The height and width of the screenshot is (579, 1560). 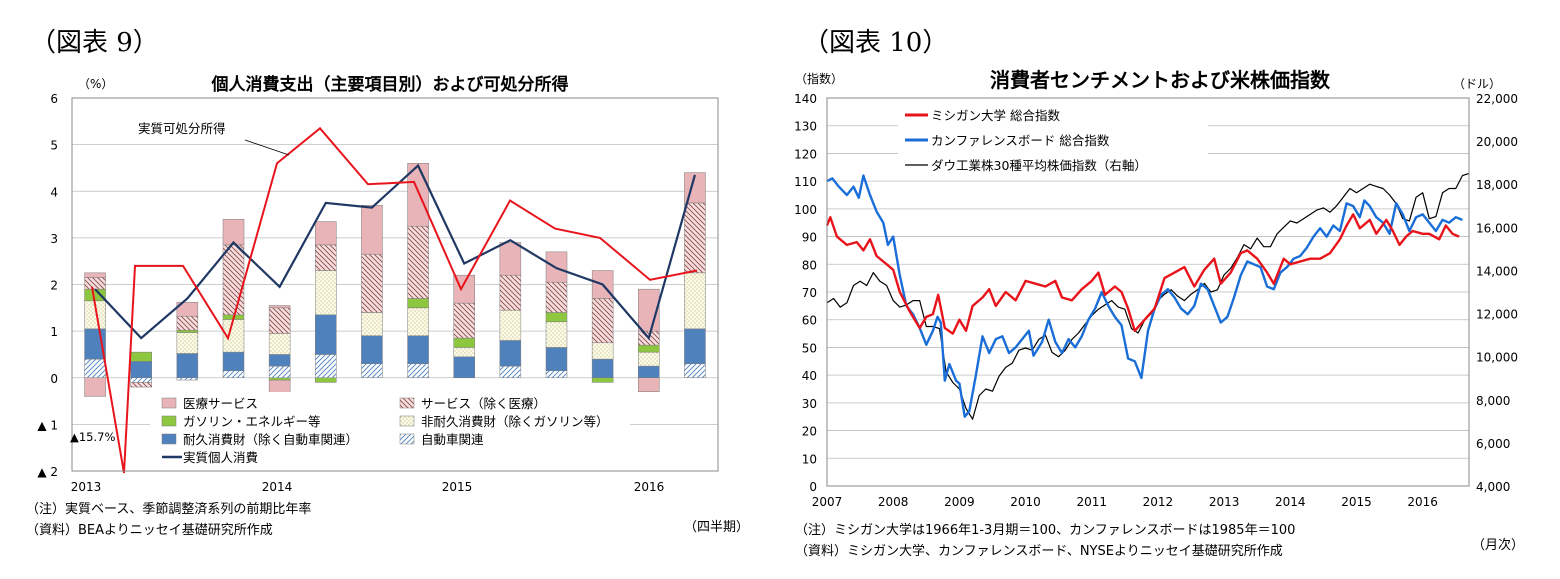 What do you see at coordinates (1497, 142) in the screenshot?
I see `y2-tick-label: 20,000` at bounding box center [1497, 142].